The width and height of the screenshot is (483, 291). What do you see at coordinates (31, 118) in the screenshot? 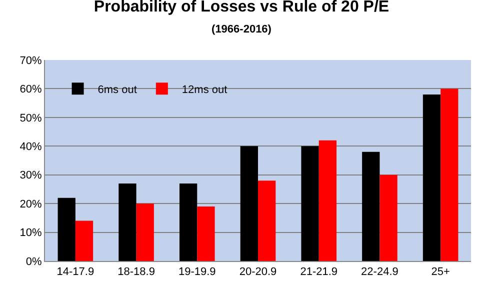
I see `y-tick-label: 50%` at bounding box center [31, 118].